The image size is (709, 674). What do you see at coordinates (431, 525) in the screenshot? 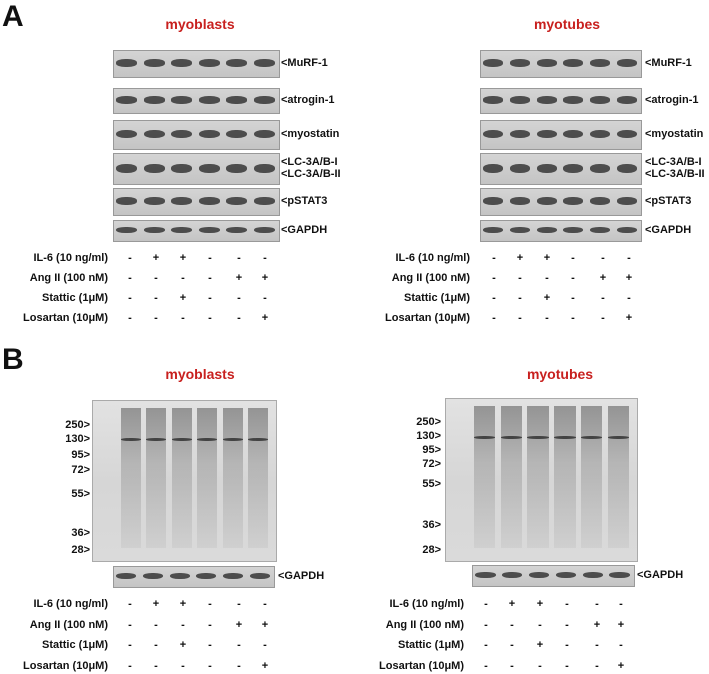
I see `mw-marker: 36>` at bounding box center [431, 525].